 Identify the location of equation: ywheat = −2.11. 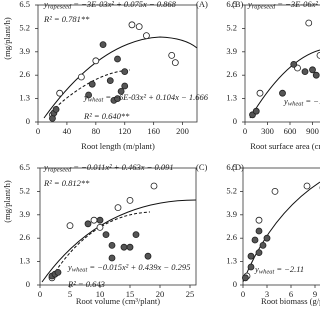
(279, 270).